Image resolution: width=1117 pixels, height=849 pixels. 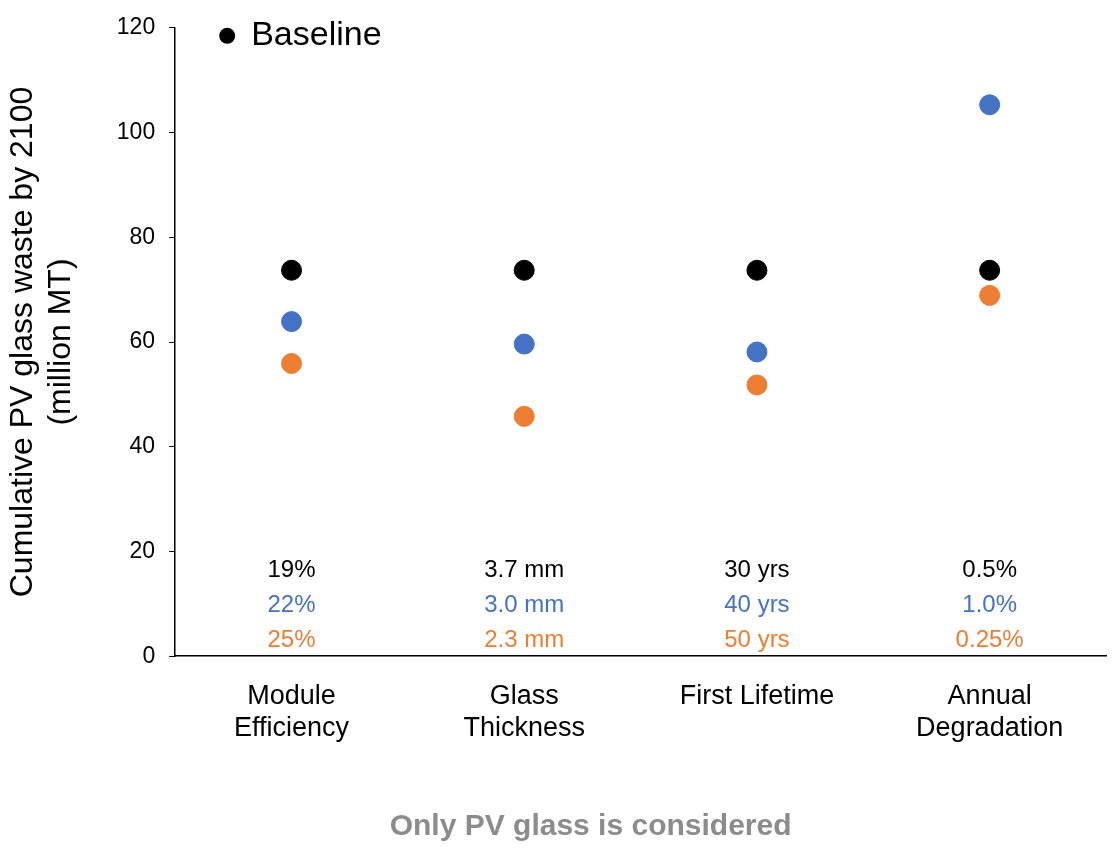 What do you see at coordinates (757, 568) in the screenshot?
I see `annotation: 30 yrs` at bounding box center [757, 568].